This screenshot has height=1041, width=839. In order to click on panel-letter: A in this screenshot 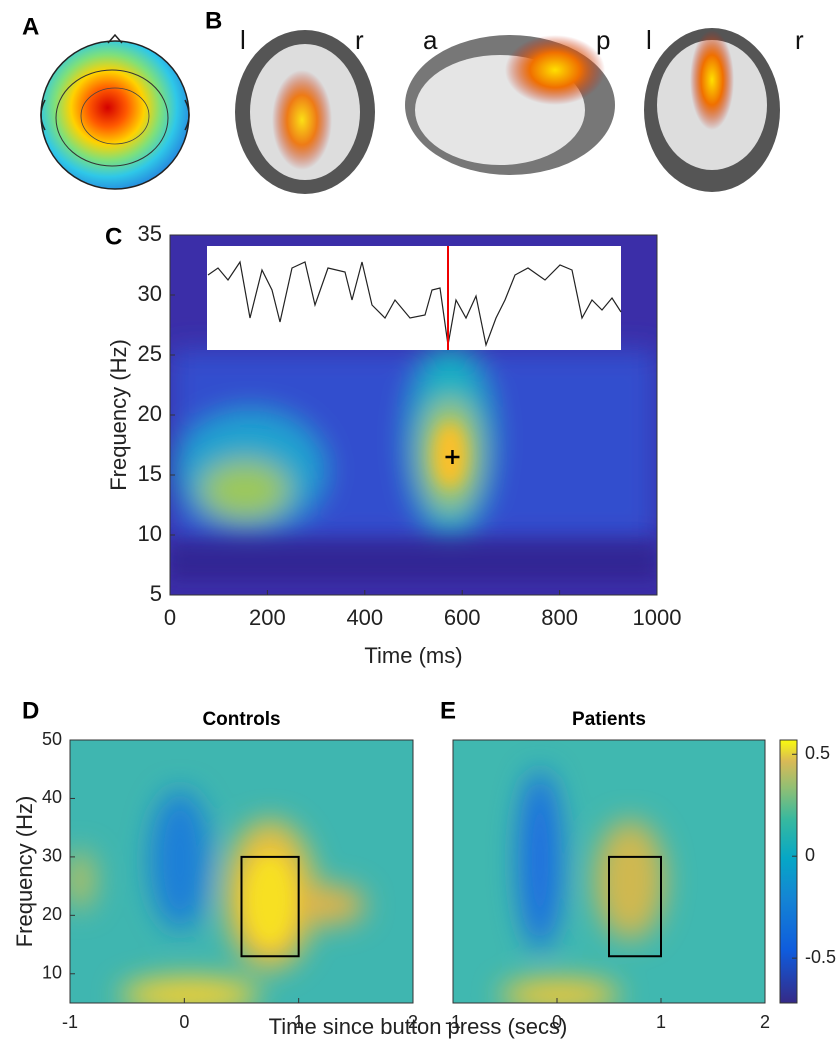, I will do `click(30, 26)`.